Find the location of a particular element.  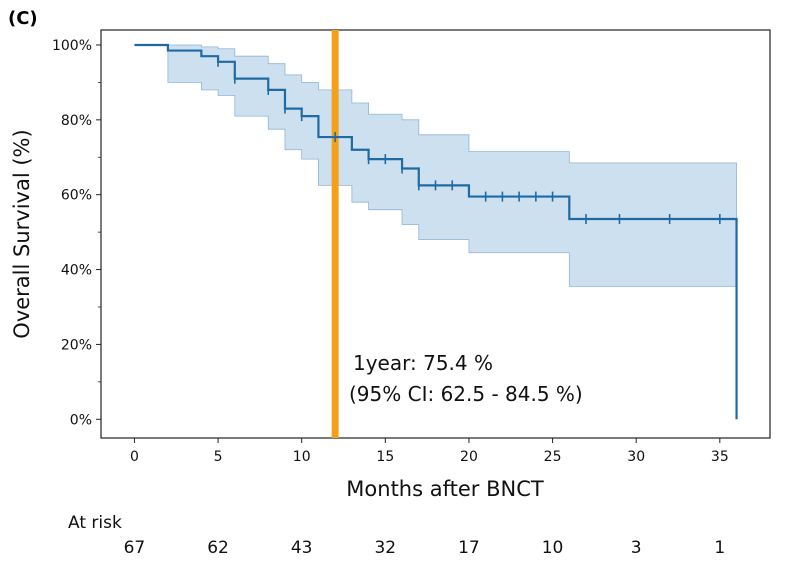

one-year-marker-line is located at coordinates (335, 234).